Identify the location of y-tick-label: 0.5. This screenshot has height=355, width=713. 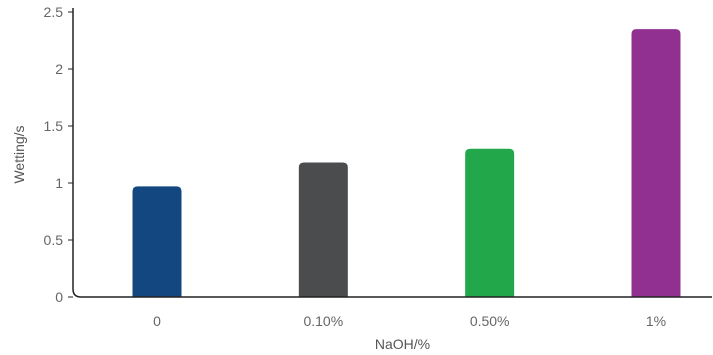
(54, 240).